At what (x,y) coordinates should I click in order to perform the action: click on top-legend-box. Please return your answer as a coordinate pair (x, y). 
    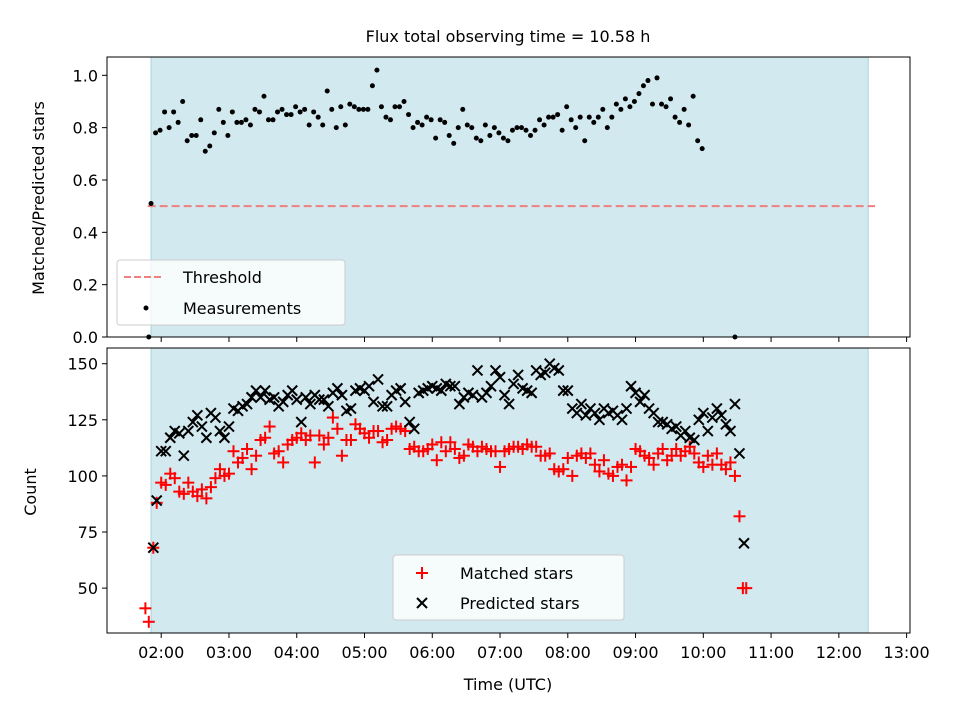
    Looking at the image, I should click on (231, 292).